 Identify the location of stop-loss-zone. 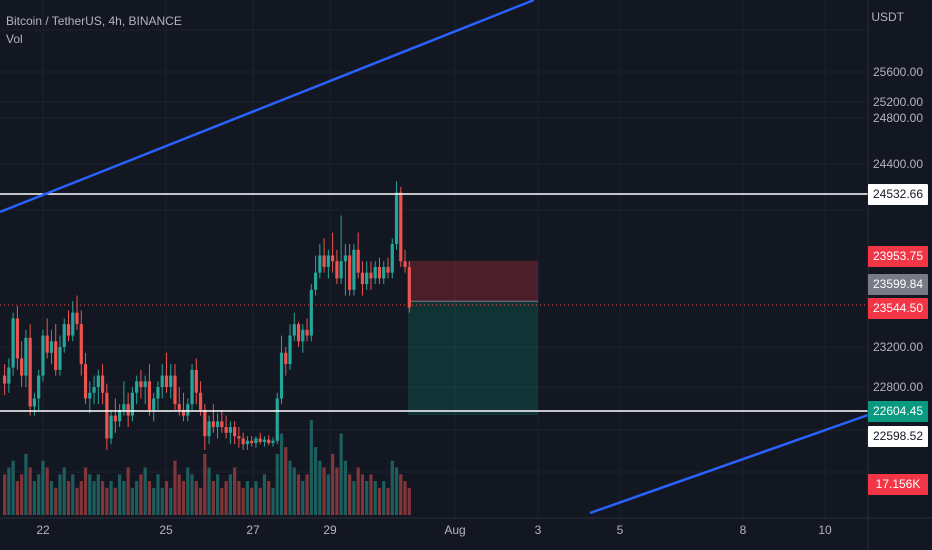
(473, 281).